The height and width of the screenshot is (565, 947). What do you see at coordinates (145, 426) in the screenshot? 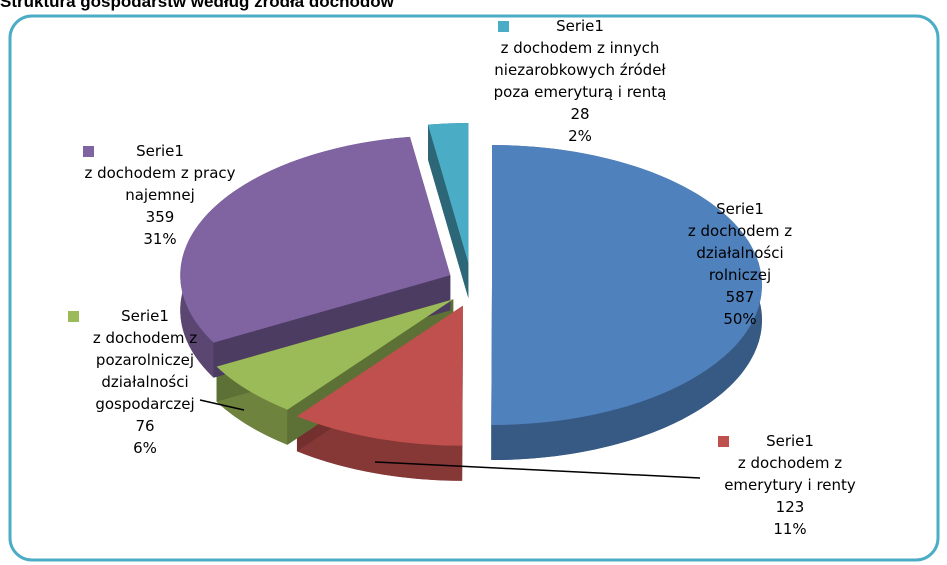
I see `value-label: 76` at bounding box center [145, 426].